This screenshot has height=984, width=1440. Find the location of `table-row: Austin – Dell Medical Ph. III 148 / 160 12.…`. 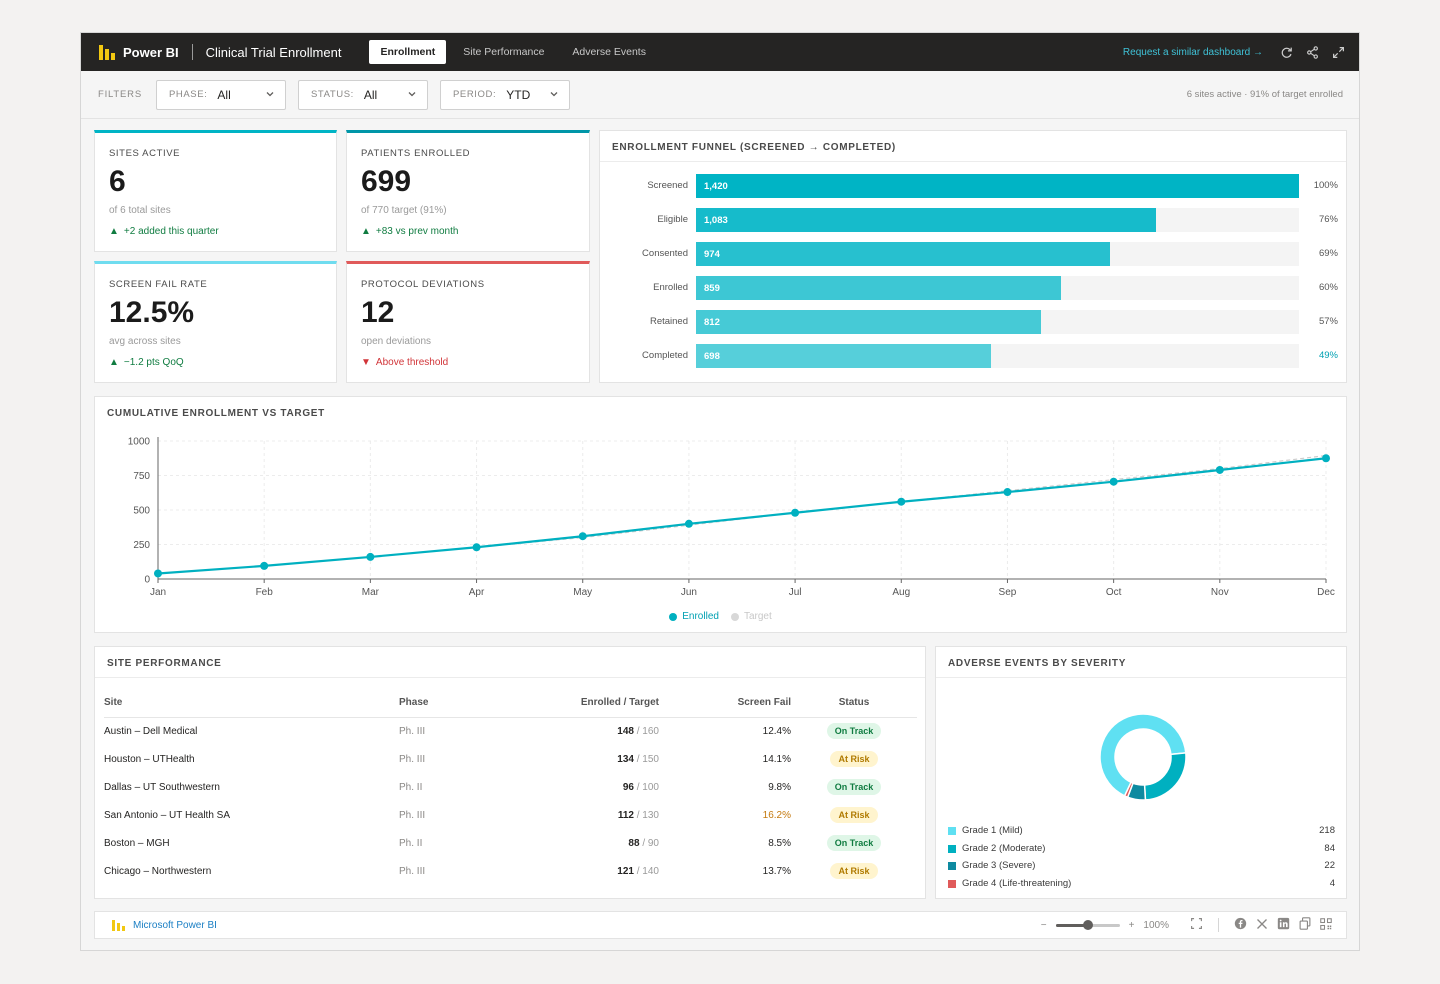

table-row: Austin – Dell Medical Ph. III 148 / 160 12.… is located at coordinates (510, 731).